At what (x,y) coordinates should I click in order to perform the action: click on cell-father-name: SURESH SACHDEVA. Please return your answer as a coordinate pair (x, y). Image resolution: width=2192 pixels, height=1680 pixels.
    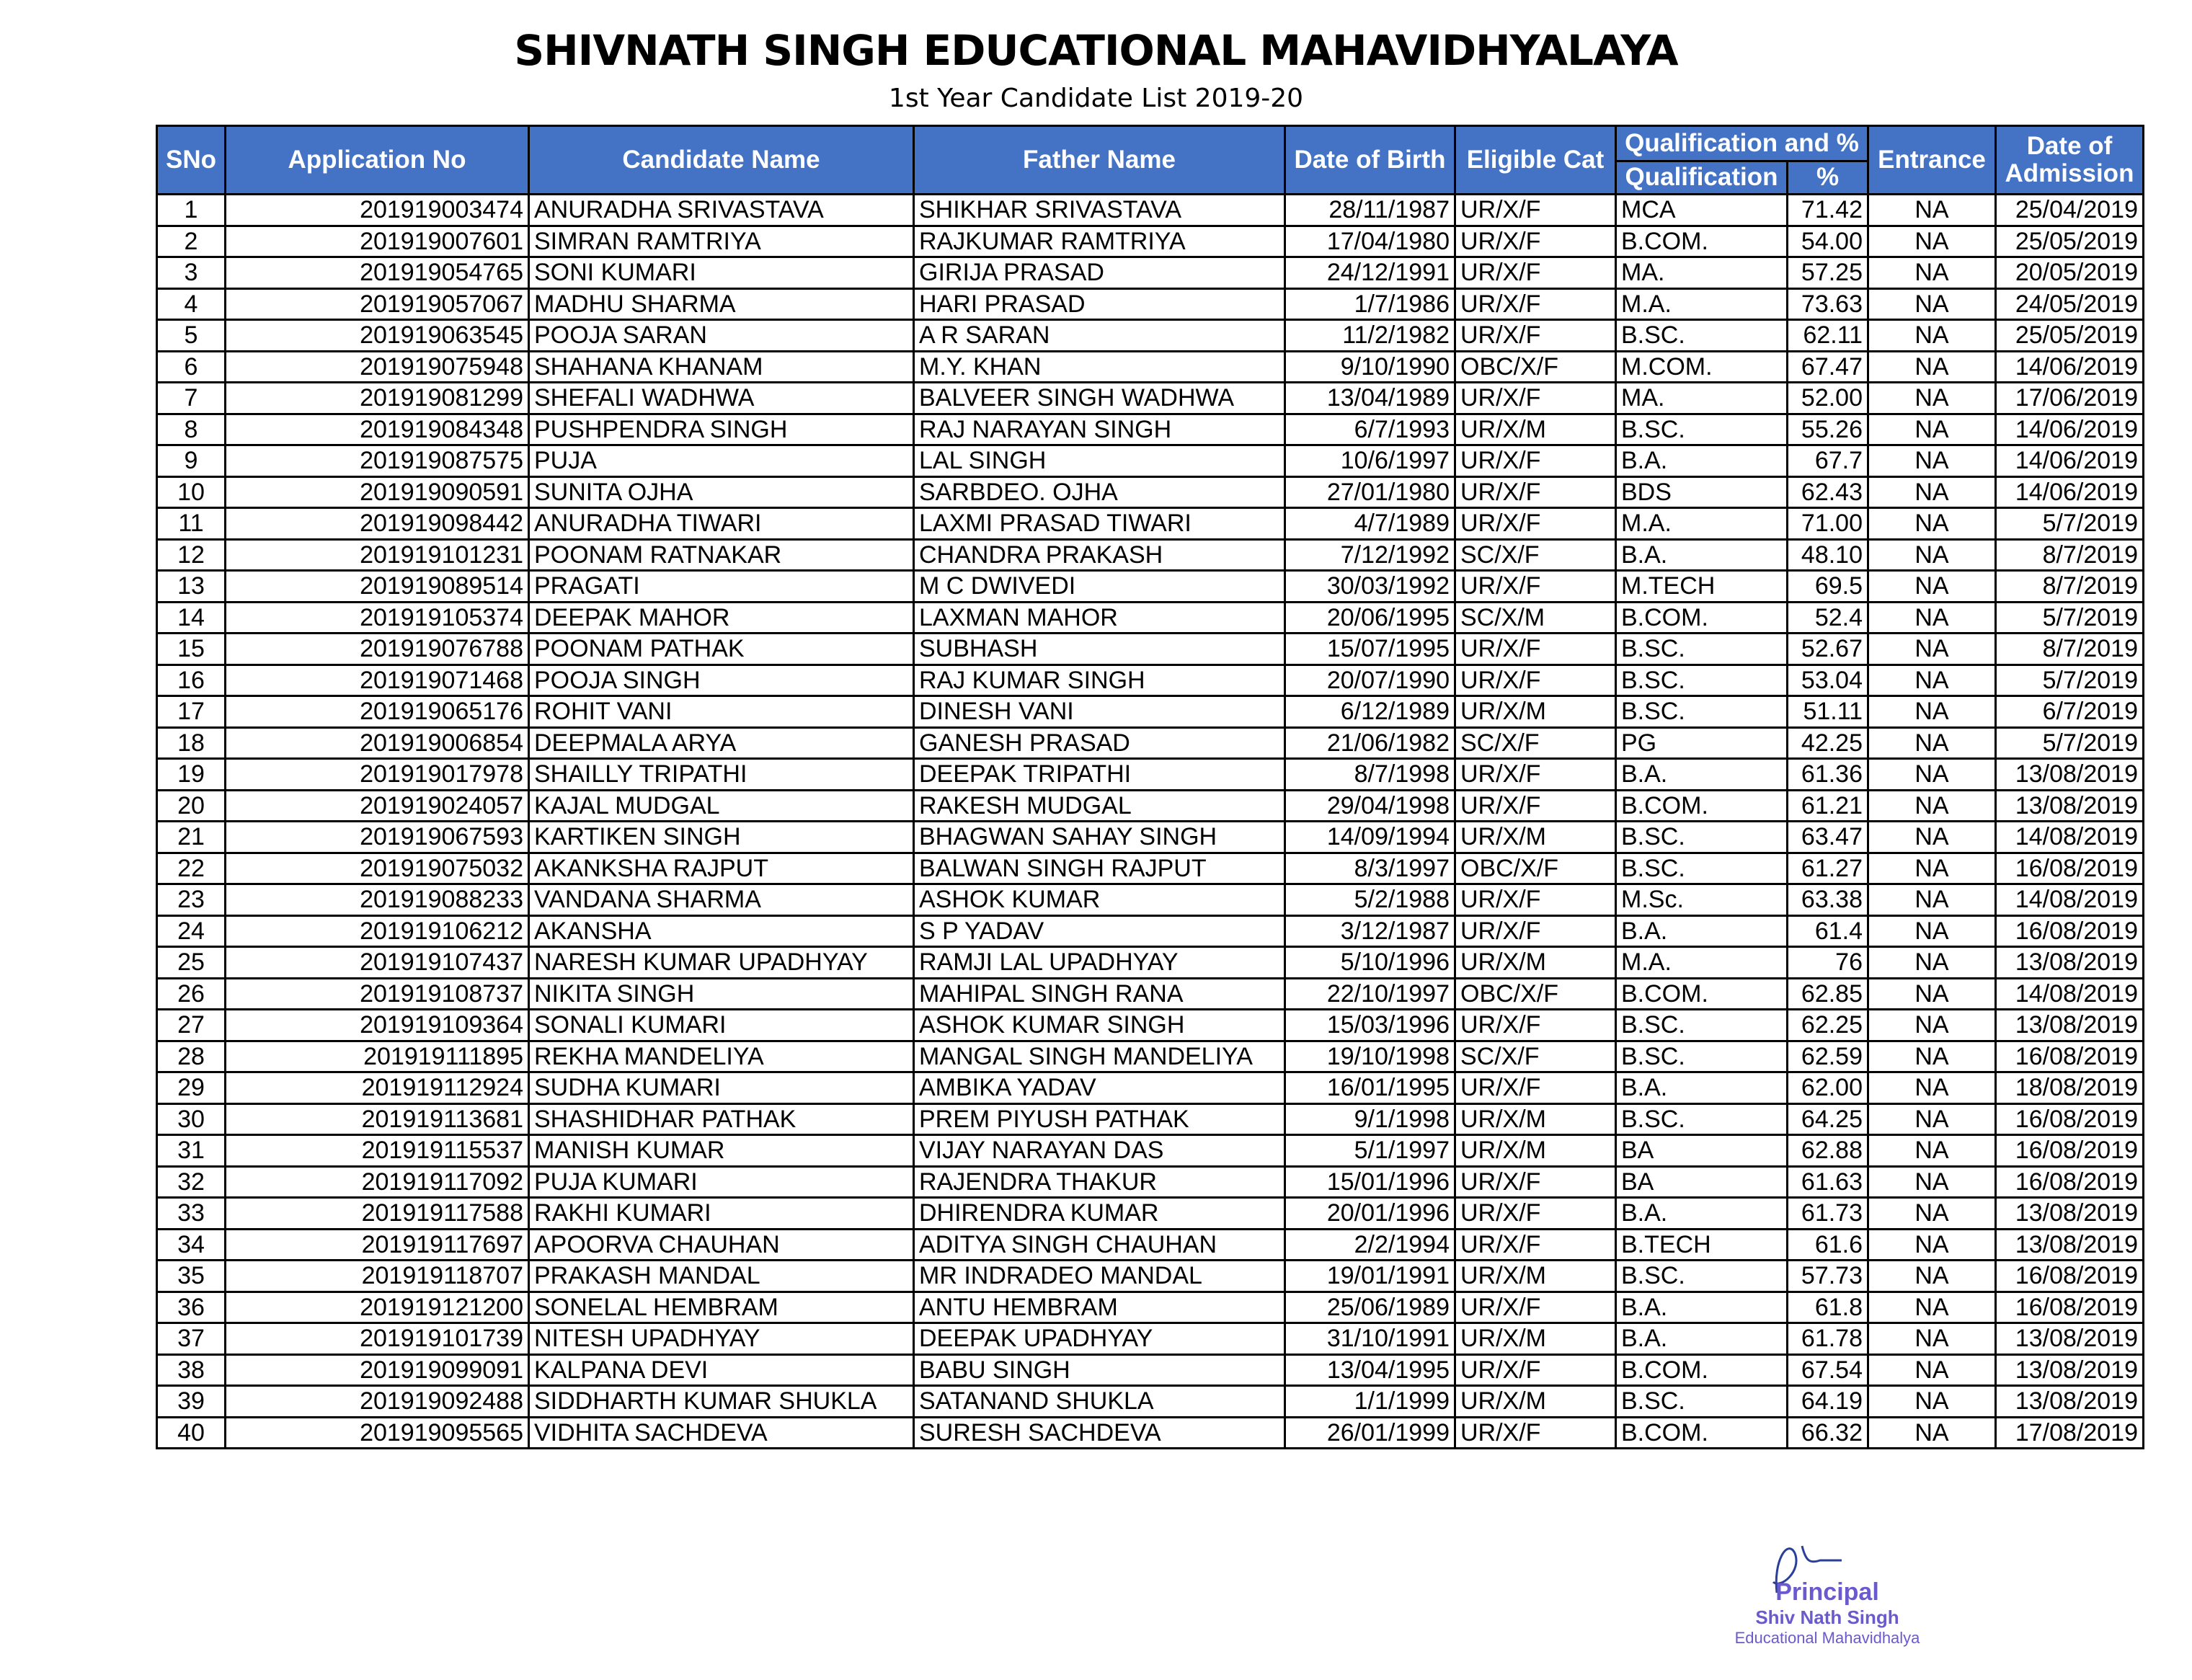
    Looking at the image, I should click on (1099, 1432).